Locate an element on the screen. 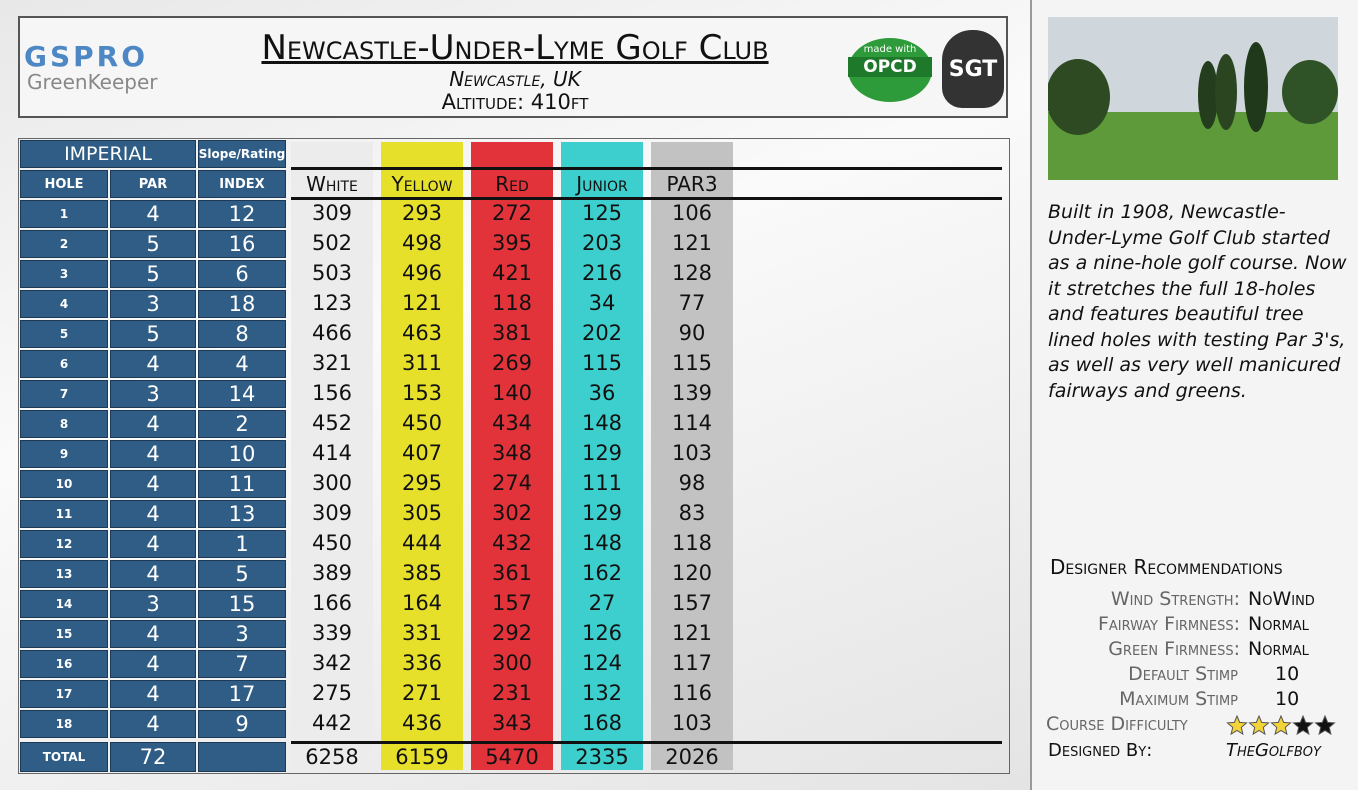 The height and width of the screenshot is (790, 1358). yardage: 311 is located at coordinates (422, 363).